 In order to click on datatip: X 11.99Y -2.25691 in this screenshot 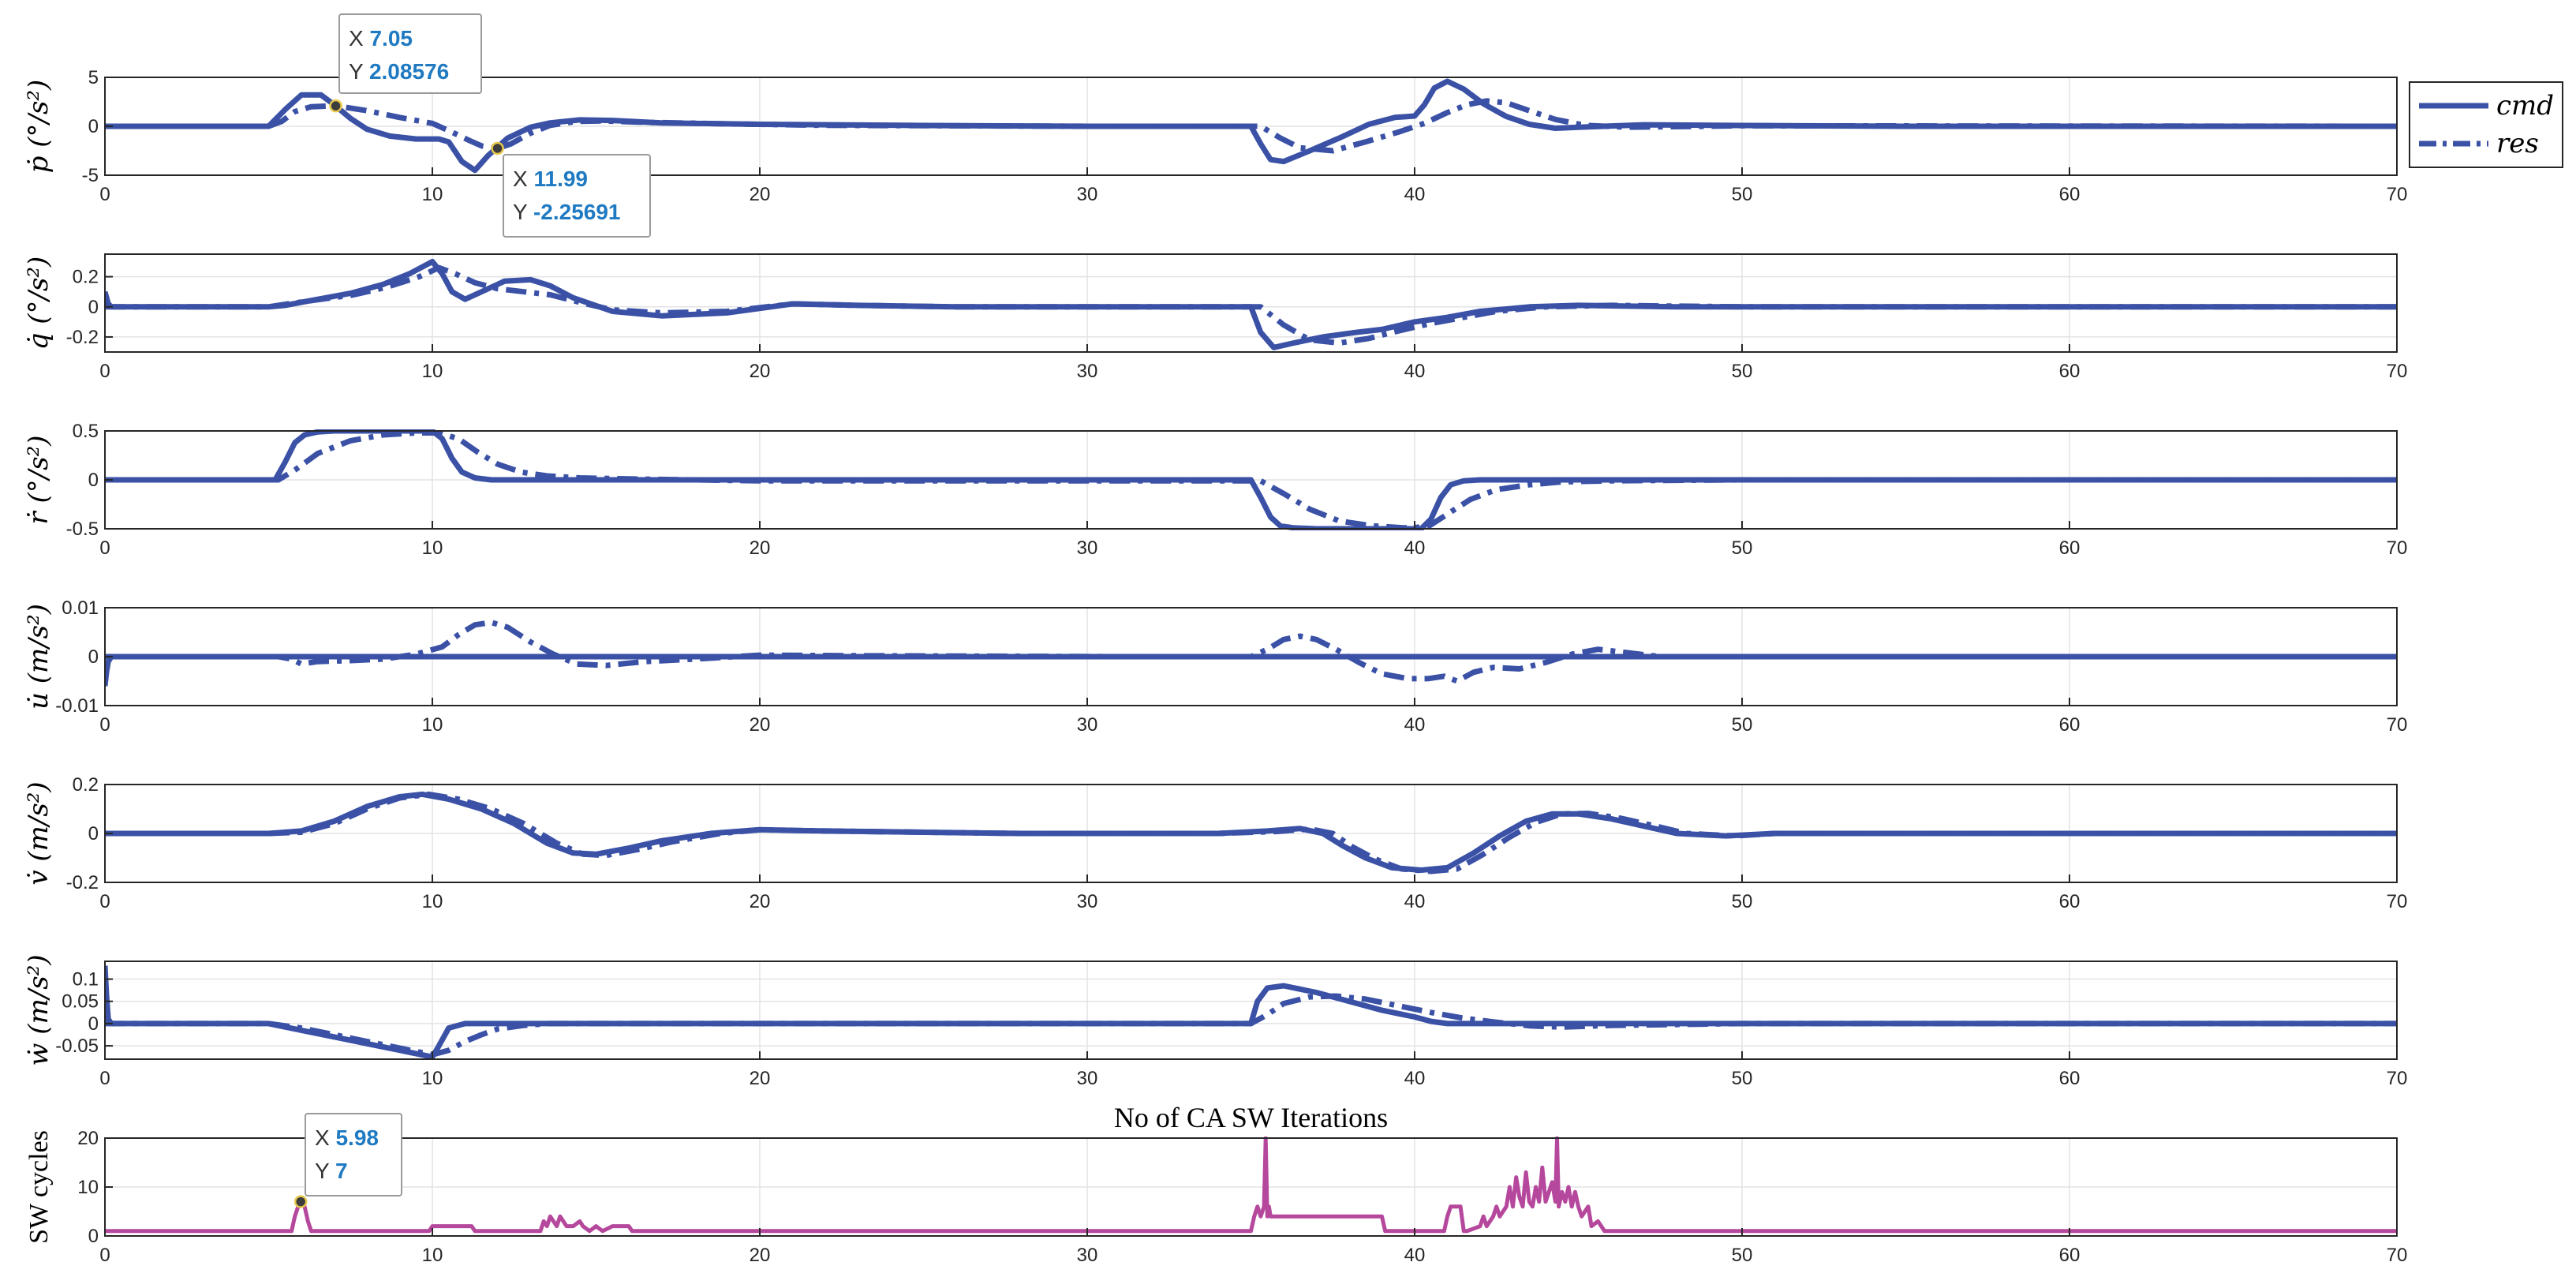, I will do `click(571, 189)`.